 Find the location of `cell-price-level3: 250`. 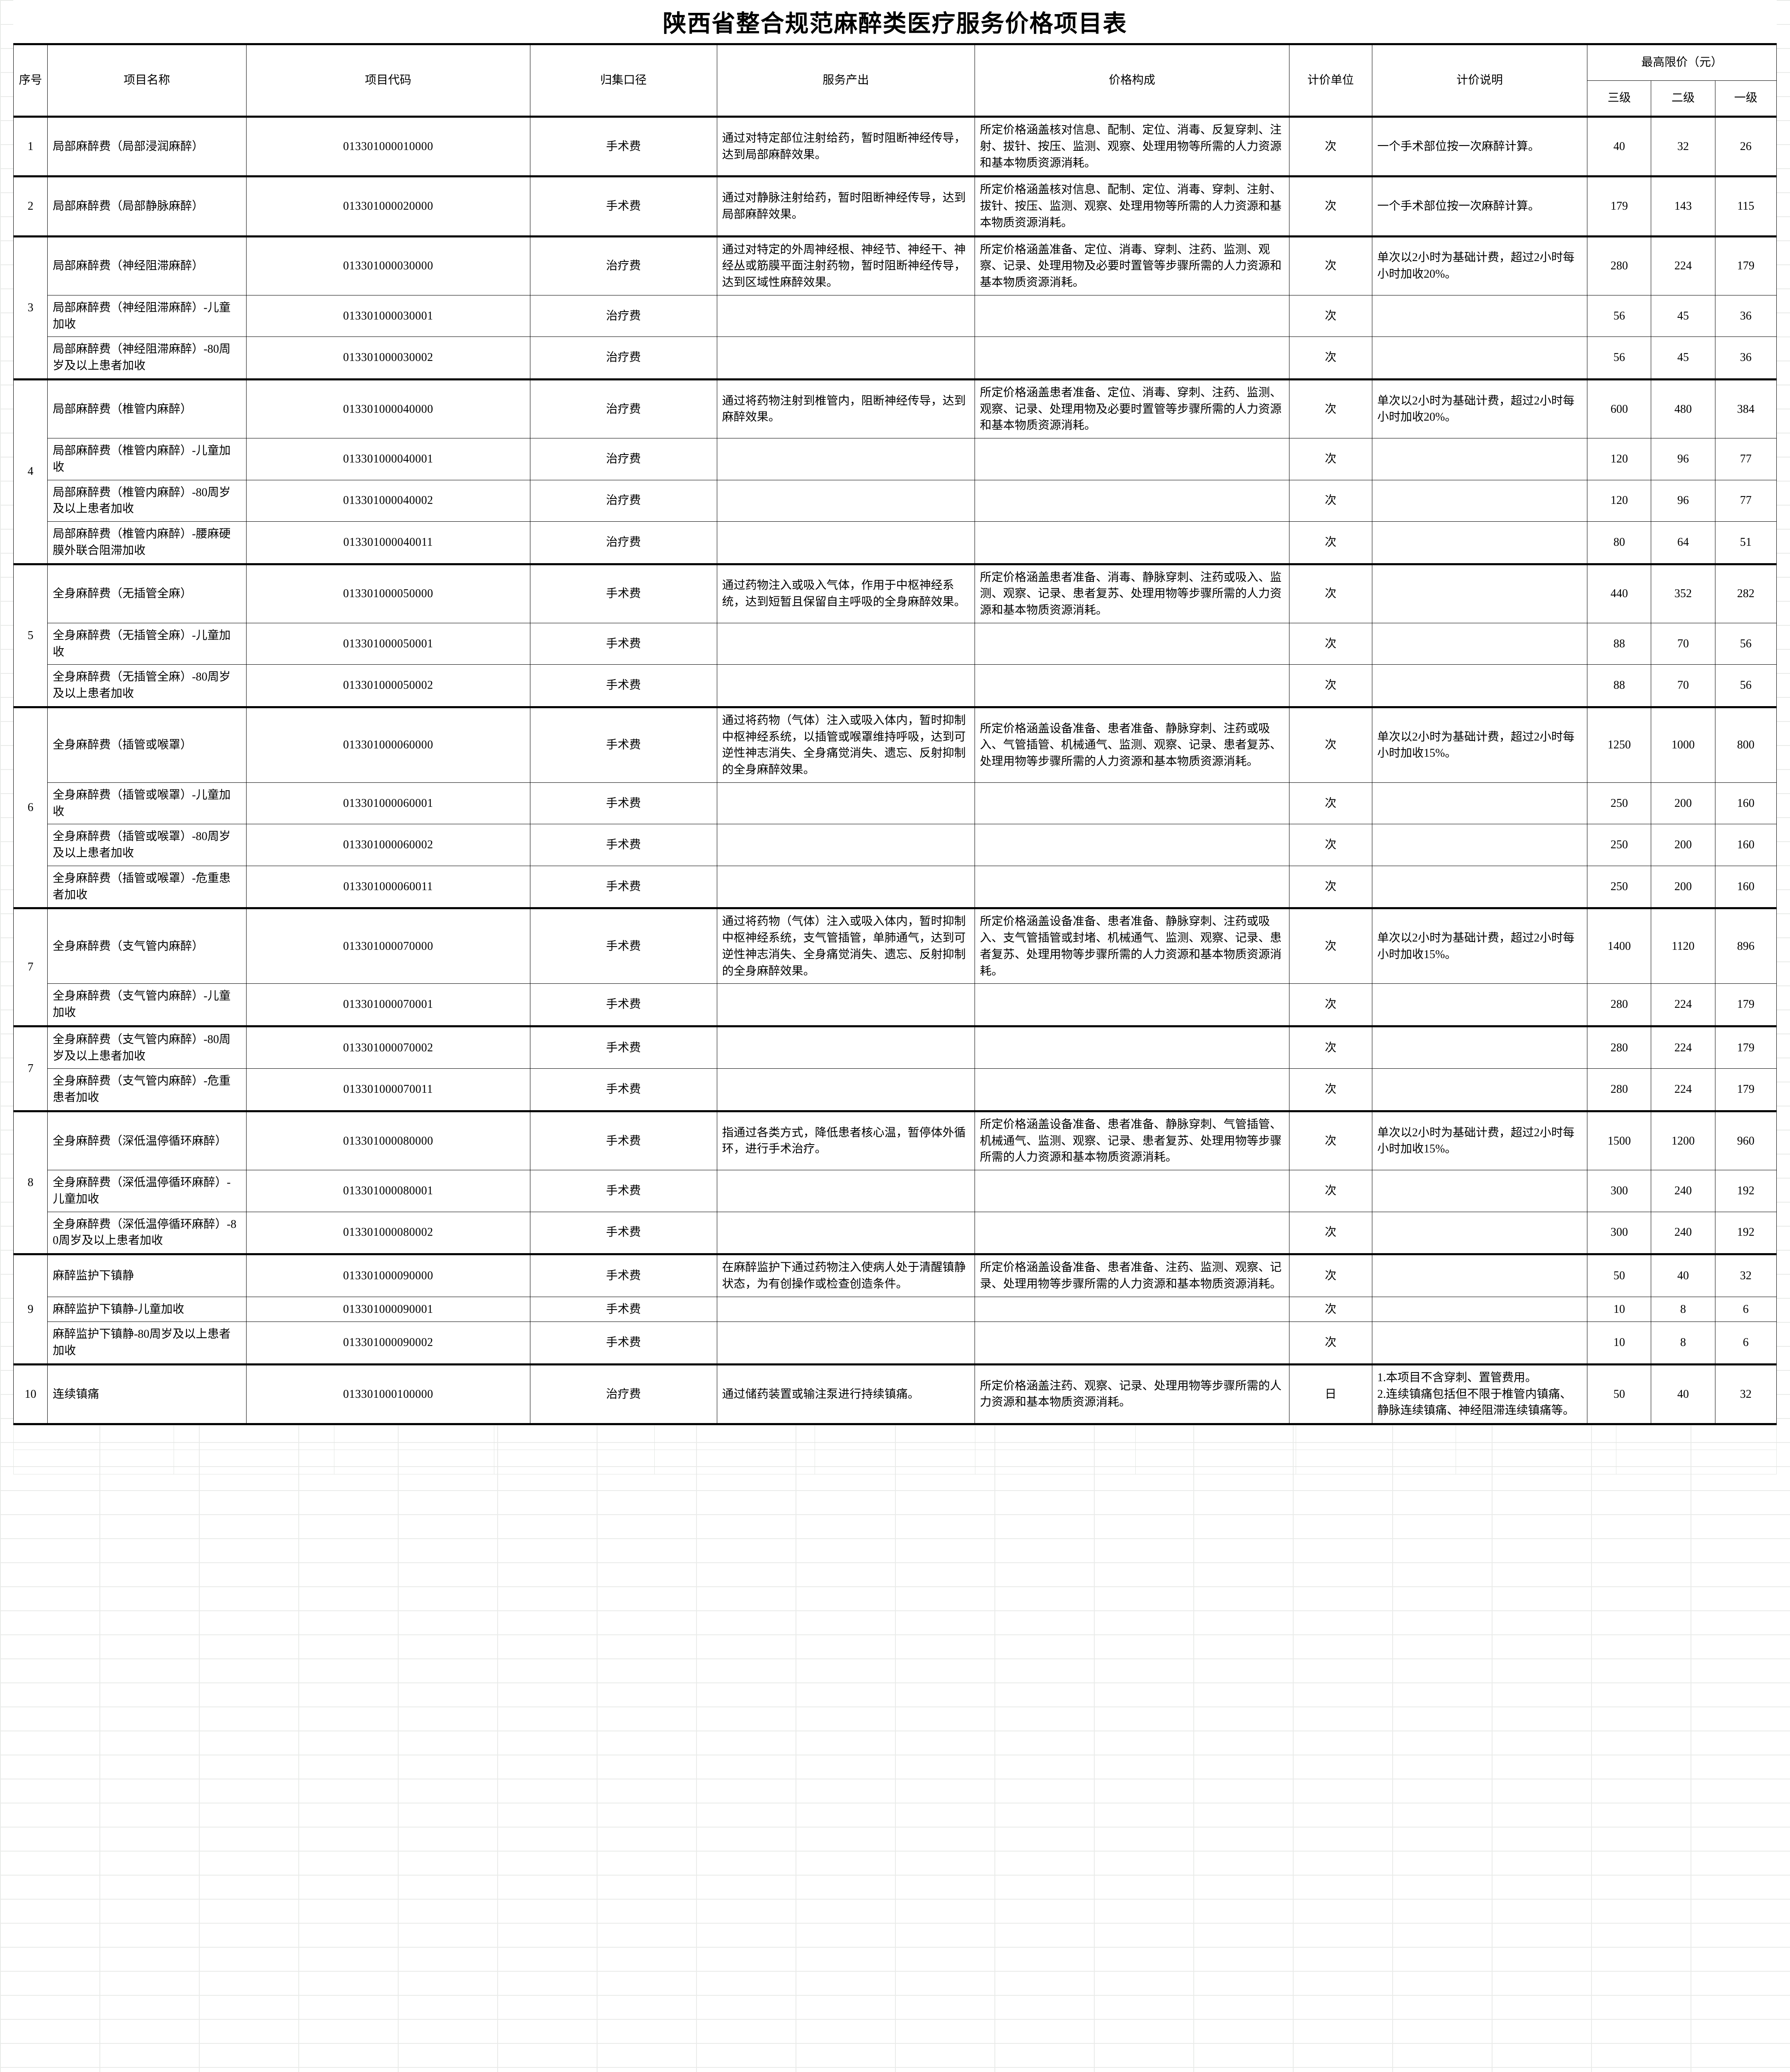

cell-price-level3: 250 is located at coordinates (1619, 887).